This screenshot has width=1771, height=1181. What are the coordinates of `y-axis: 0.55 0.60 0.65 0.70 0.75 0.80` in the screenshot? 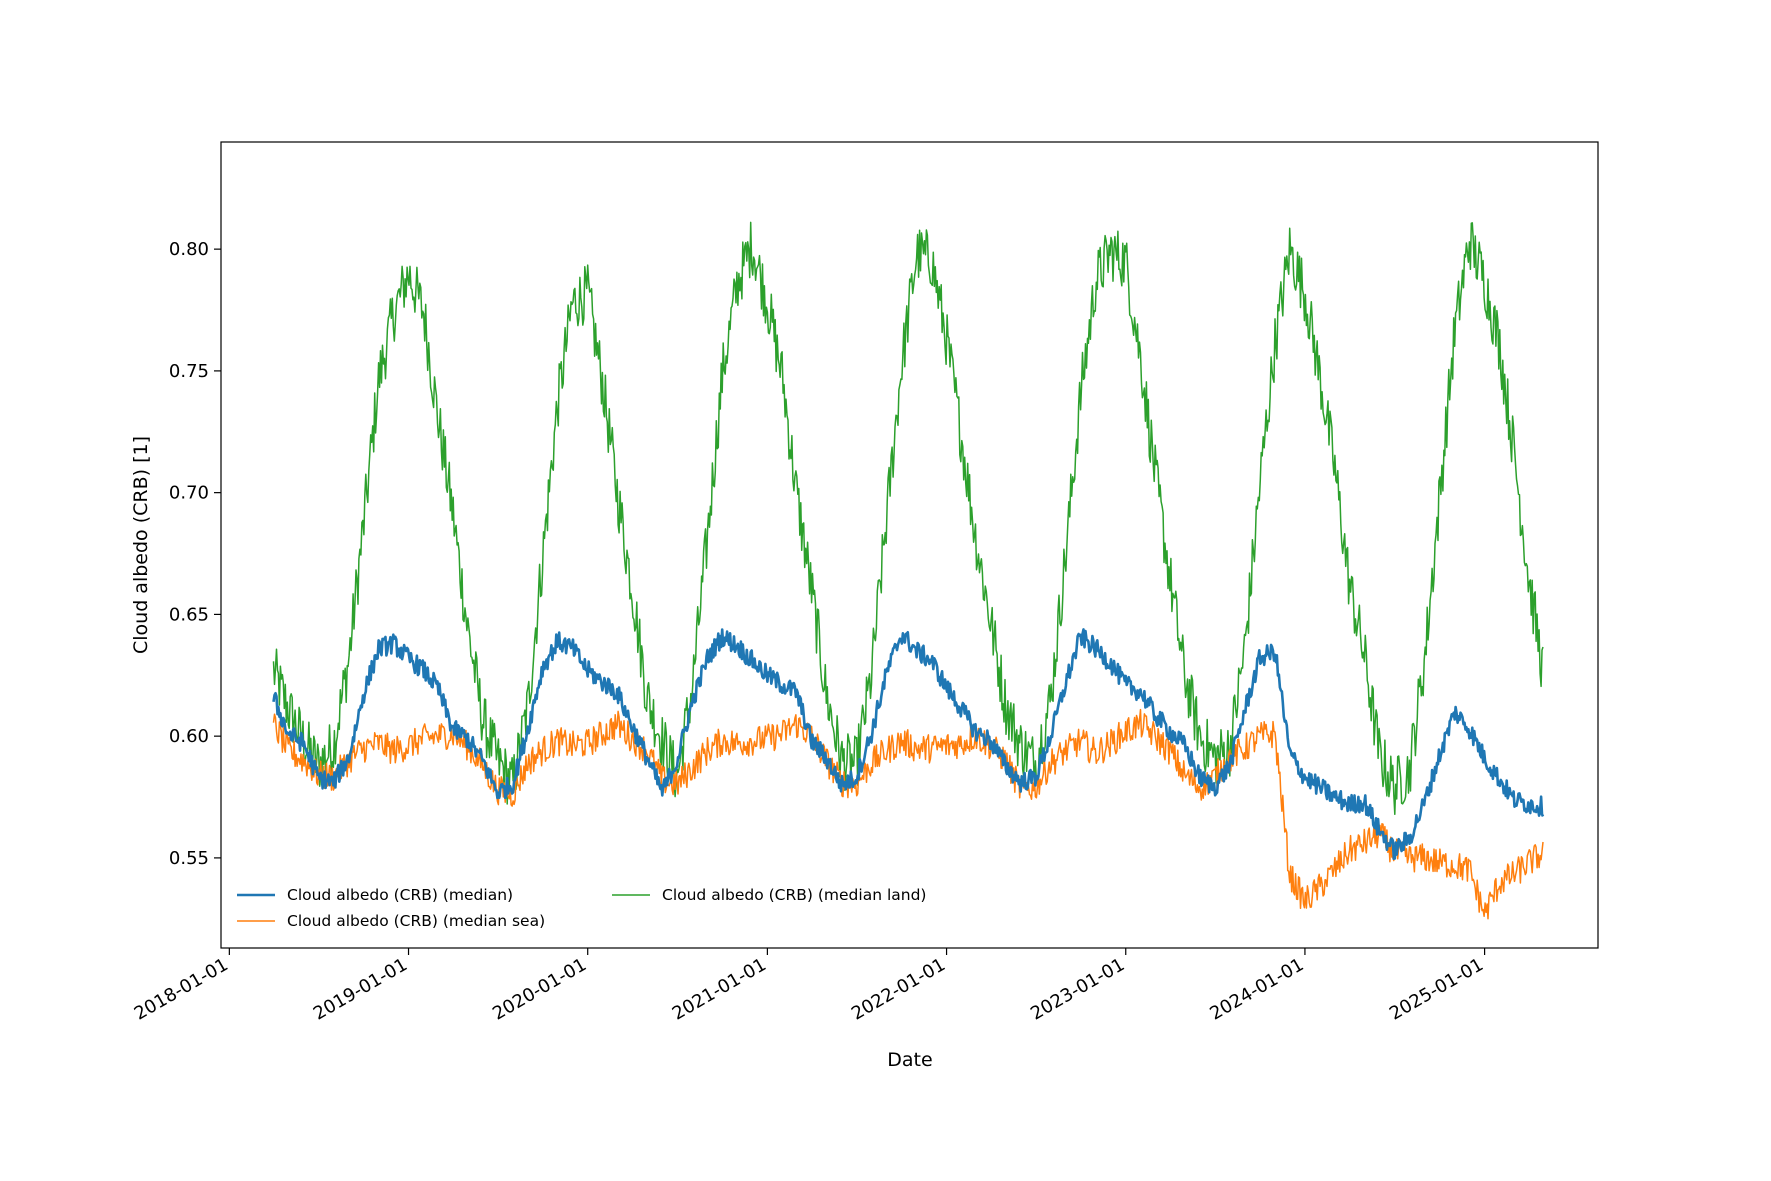 It's located at (195, 554).